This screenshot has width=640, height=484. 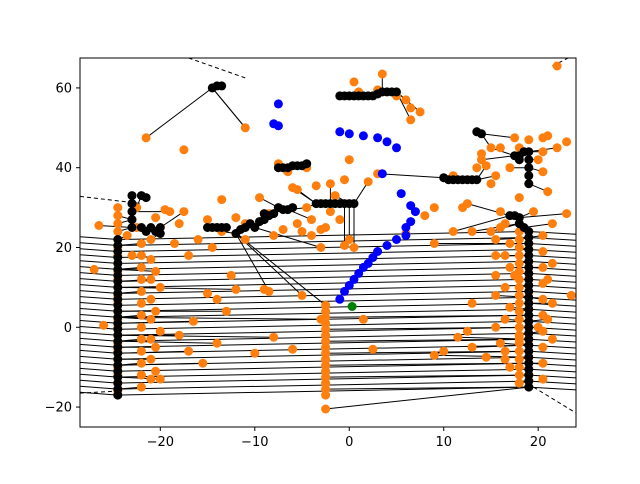 What do you see at coordinates (63, 88) in the screenshot?
I see `y-tick-label-4: 60` at bounding box center [63, 88].